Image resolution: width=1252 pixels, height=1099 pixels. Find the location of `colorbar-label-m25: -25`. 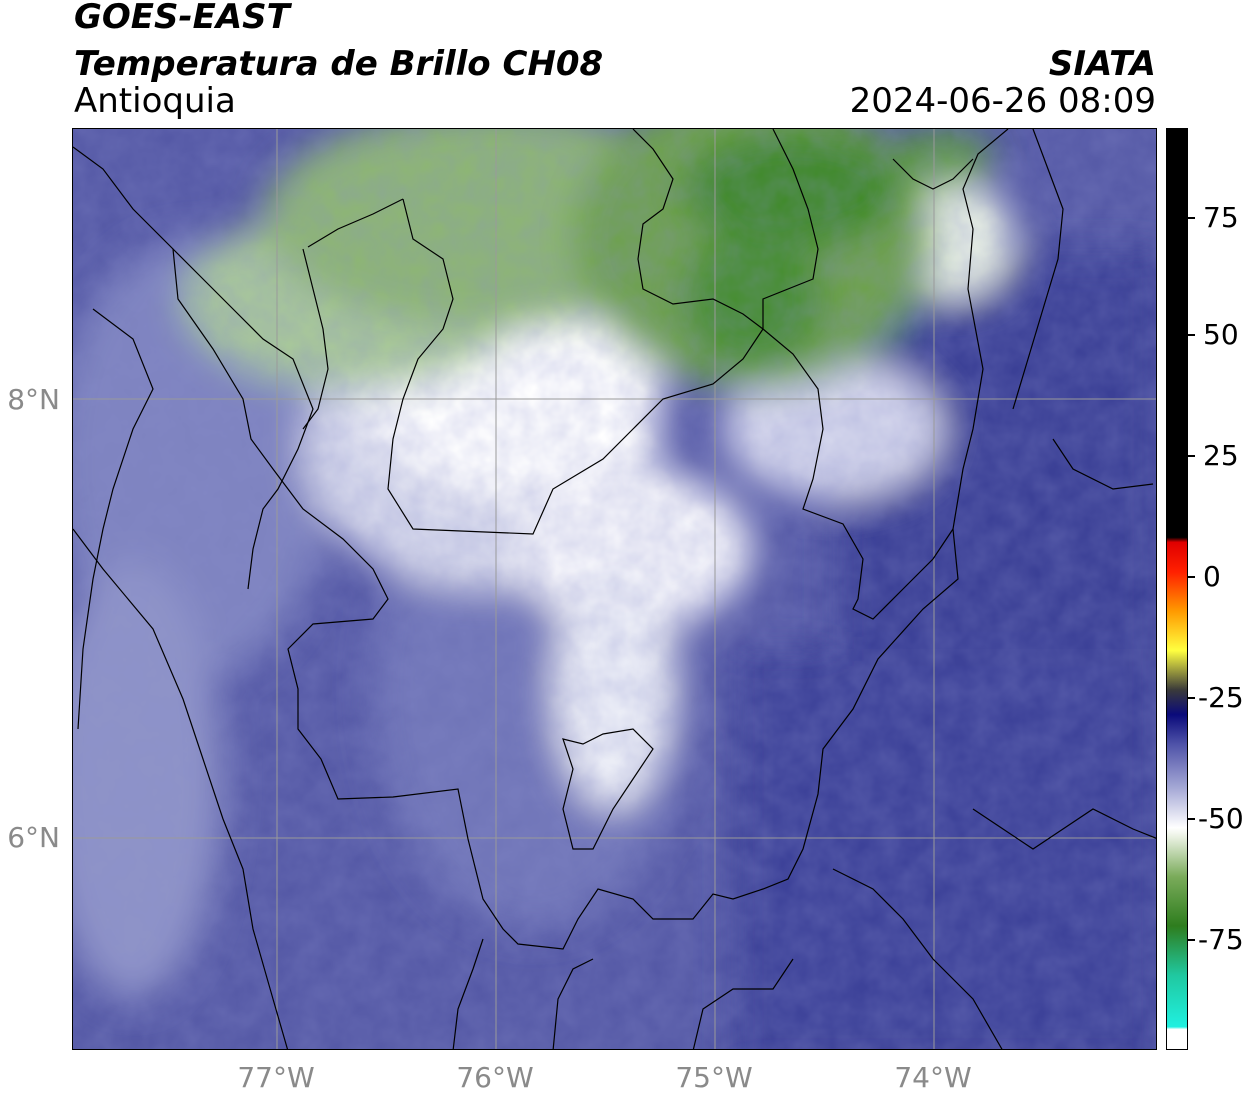

colorbar-label-m25: -25 is located at coordinates (1221, 697).